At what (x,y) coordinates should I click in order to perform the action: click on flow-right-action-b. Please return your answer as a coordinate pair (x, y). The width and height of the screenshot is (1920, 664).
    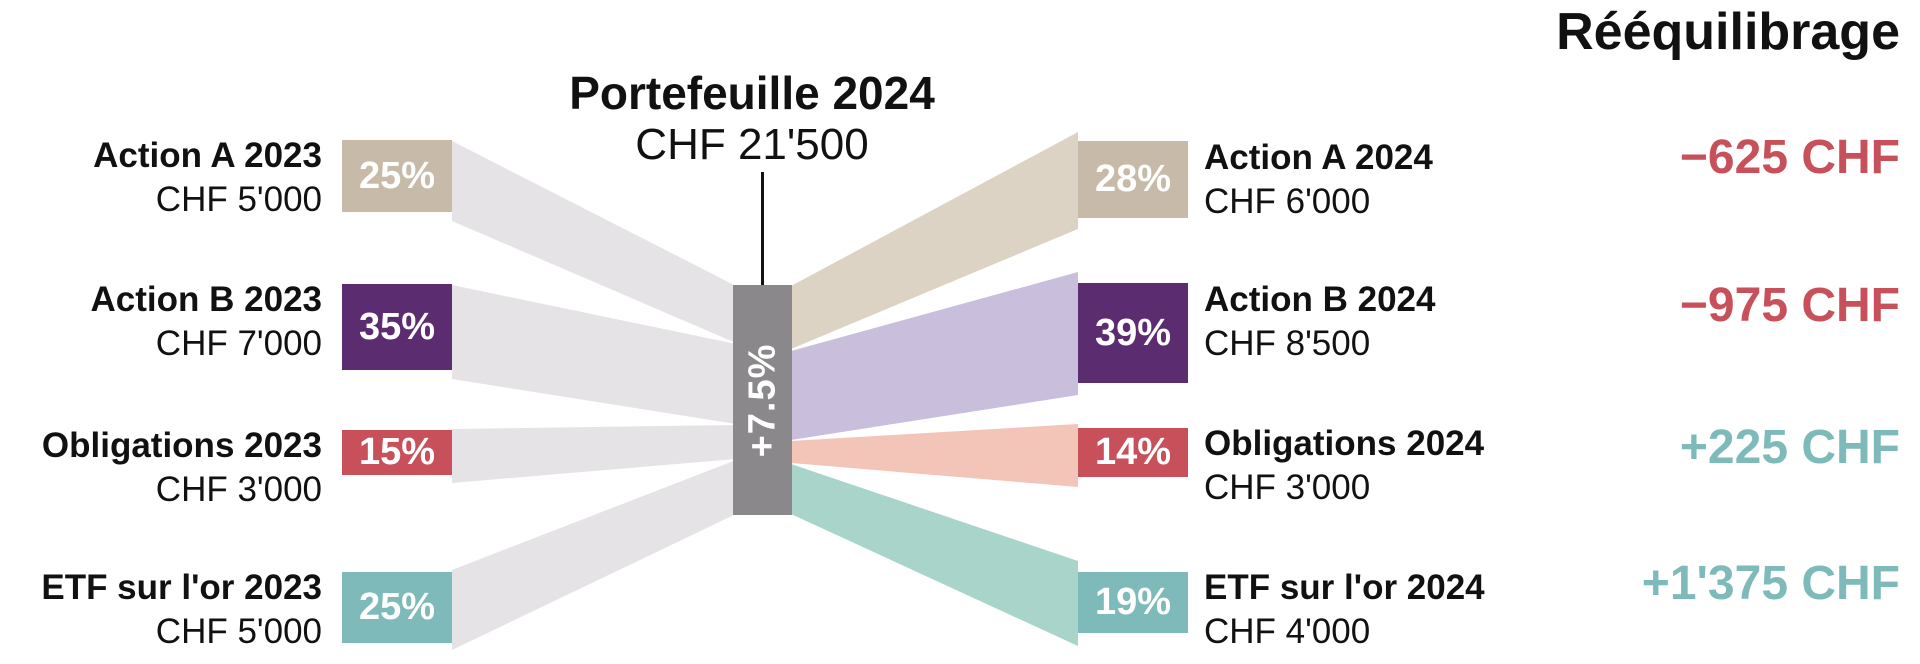
    Looking at the image, I should click on (934, 356).